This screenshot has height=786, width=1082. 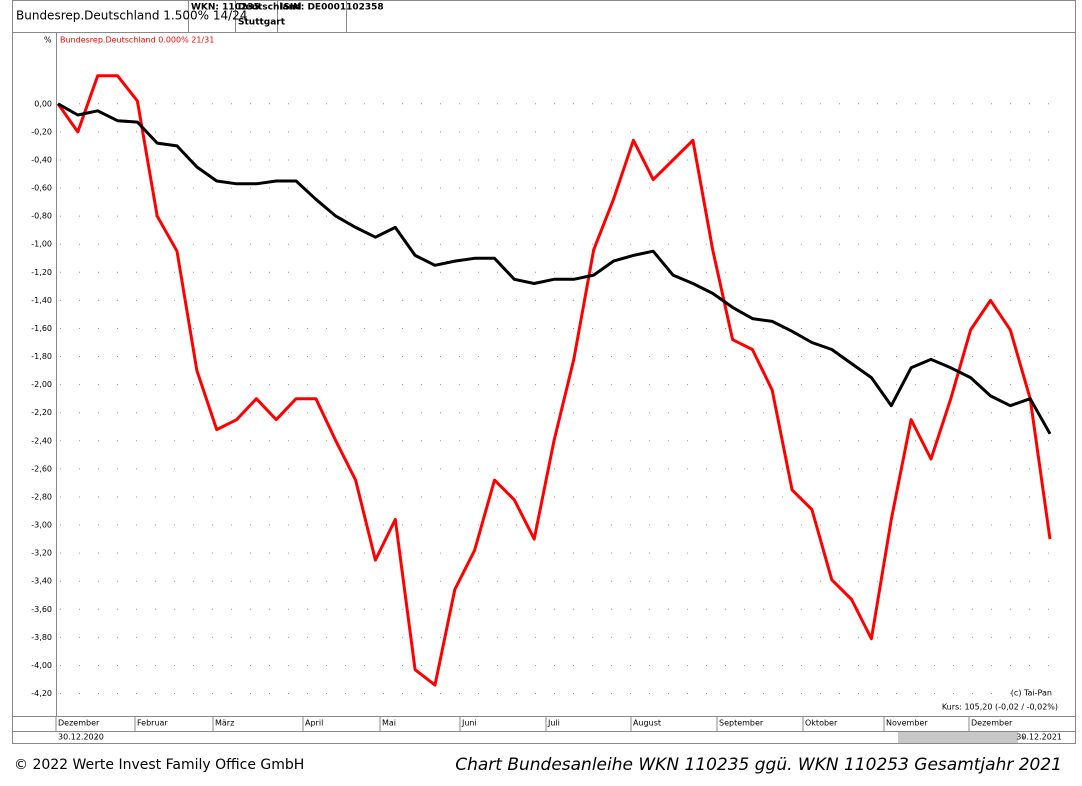 I want to click on header-wkn: WKN: 110235, so click(x=225, y=8).